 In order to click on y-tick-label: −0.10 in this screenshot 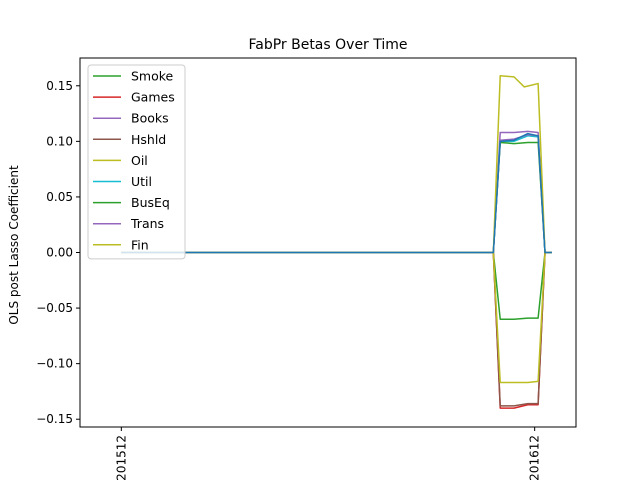, I will do `click(54, 364)`.